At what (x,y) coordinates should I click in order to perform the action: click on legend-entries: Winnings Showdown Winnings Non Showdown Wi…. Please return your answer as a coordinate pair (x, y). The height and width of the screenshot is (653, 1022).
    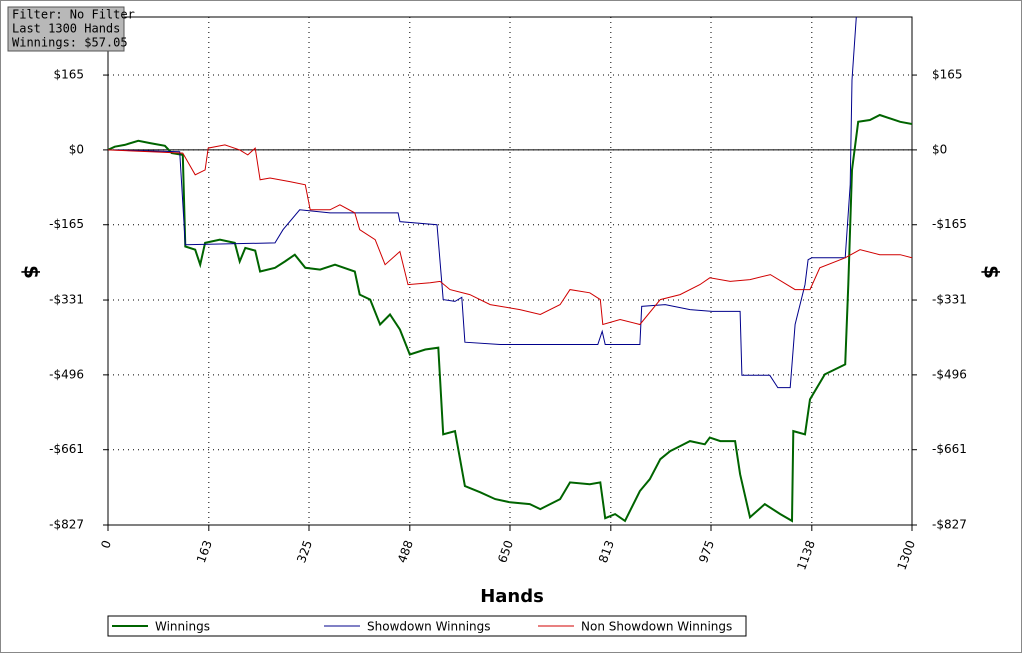
    Looking at the image, I should click on (422, 627).